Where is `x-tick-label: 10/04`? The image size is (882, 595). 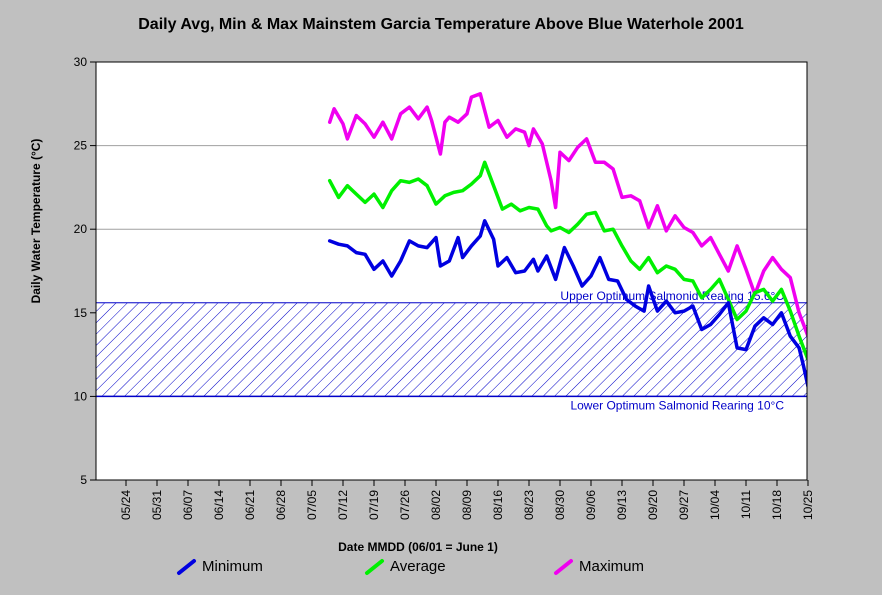
x-tick-label: 10/04 is located at coordinates (715, 505).